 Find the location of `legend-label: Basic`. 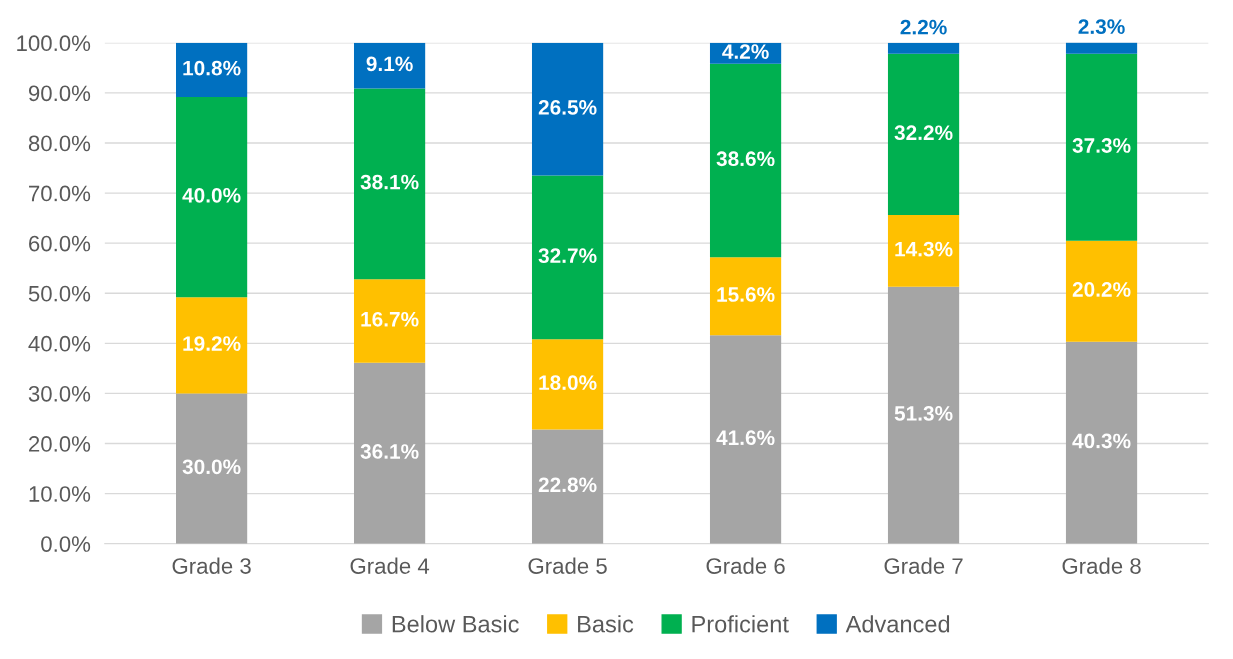

legend-label: Basic is located at coordinates (606, 624).